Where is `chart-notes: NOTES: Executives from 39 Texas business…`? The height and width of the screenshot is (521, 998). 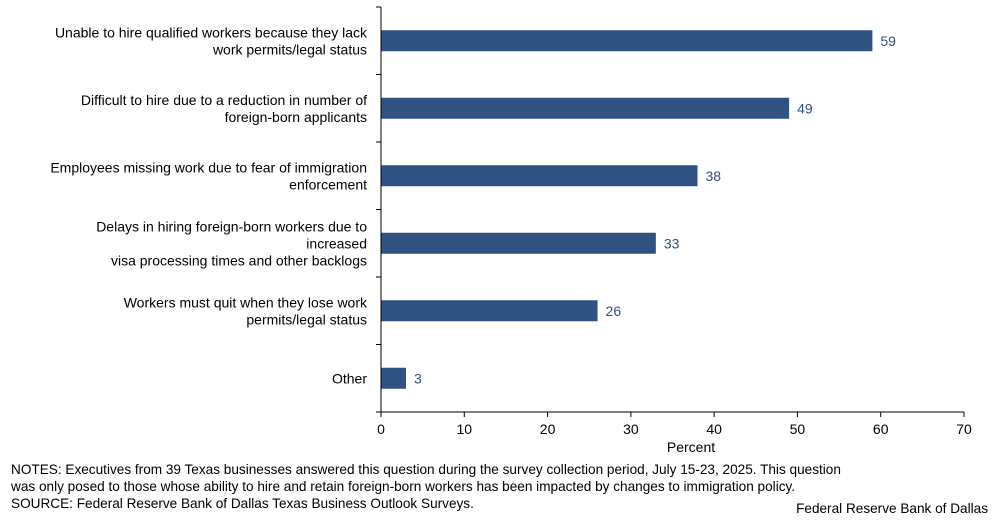 chart-notes: NOTES: Executives from 39 Texas business… is located at coordinates (501, 486).